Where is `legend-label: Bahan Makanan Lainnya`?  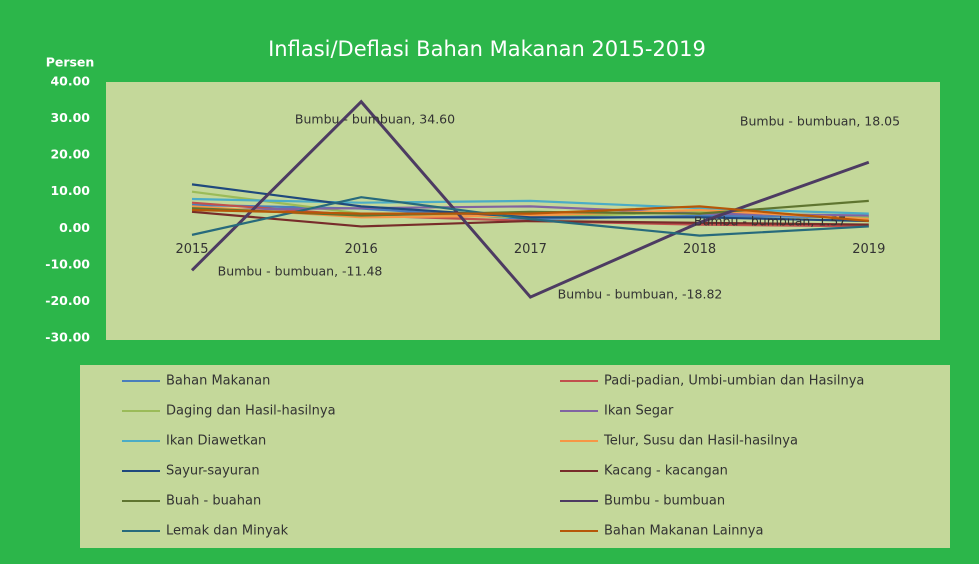
legend-label: Bahan Makanan Lainnya is located at coordinates (683, 531).